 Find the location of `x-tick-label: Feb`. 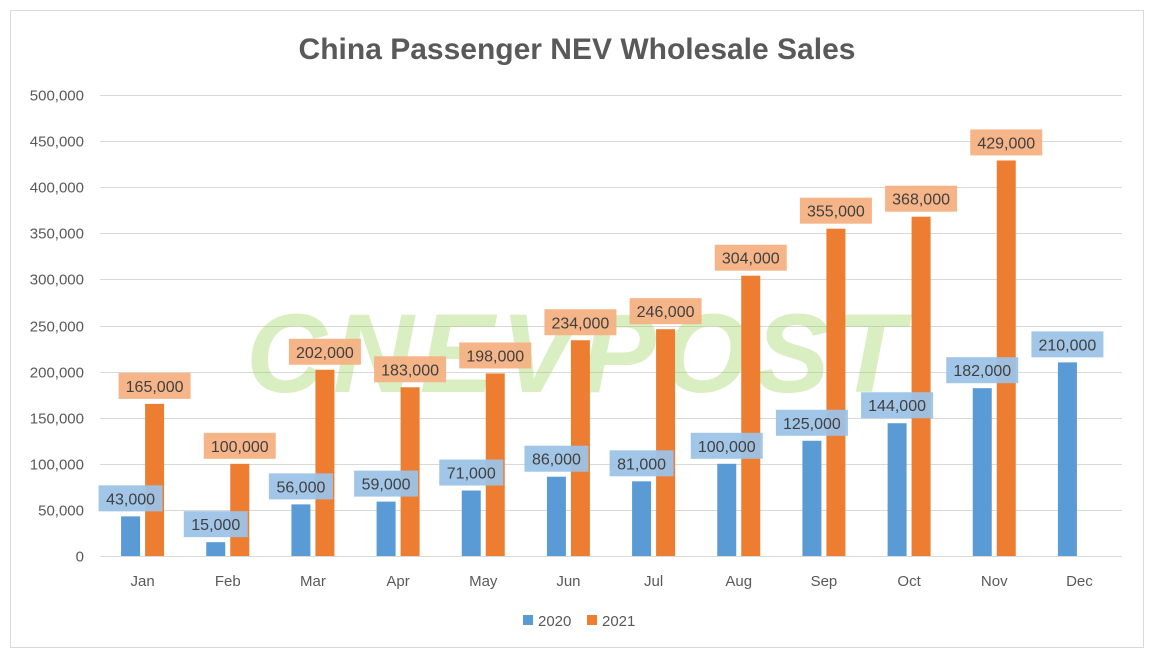

x-tick-label: Feb is located at coordinates (228, 581).